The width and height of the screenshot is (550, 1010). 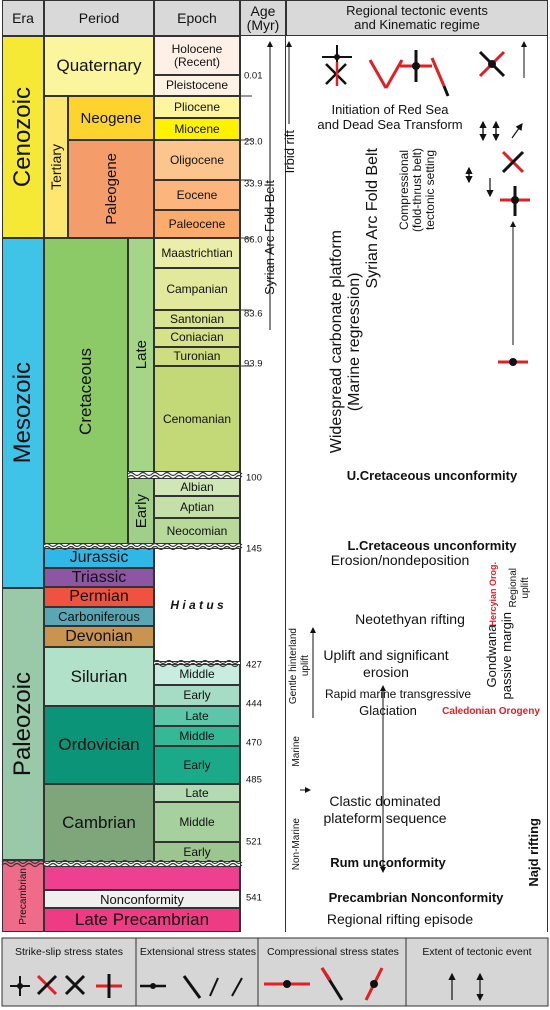 I want to click on event-irbid-rift: Irbid rift, so click(x=289, y=152).